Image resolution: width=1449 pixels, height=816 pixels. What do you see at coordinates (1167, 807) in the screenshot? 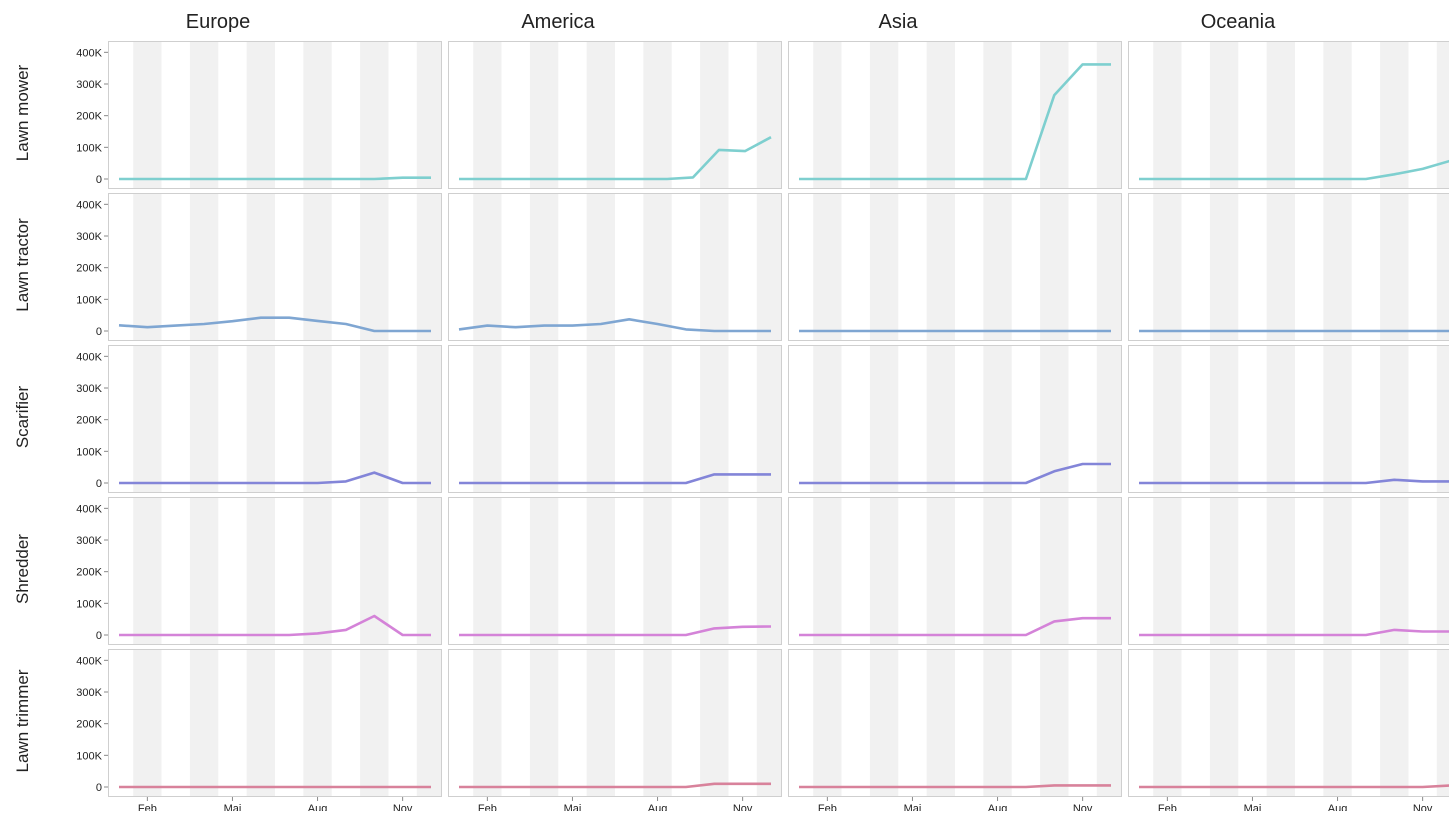
I see `x-tick-label: Feb` at bounding box center [1167, 807].